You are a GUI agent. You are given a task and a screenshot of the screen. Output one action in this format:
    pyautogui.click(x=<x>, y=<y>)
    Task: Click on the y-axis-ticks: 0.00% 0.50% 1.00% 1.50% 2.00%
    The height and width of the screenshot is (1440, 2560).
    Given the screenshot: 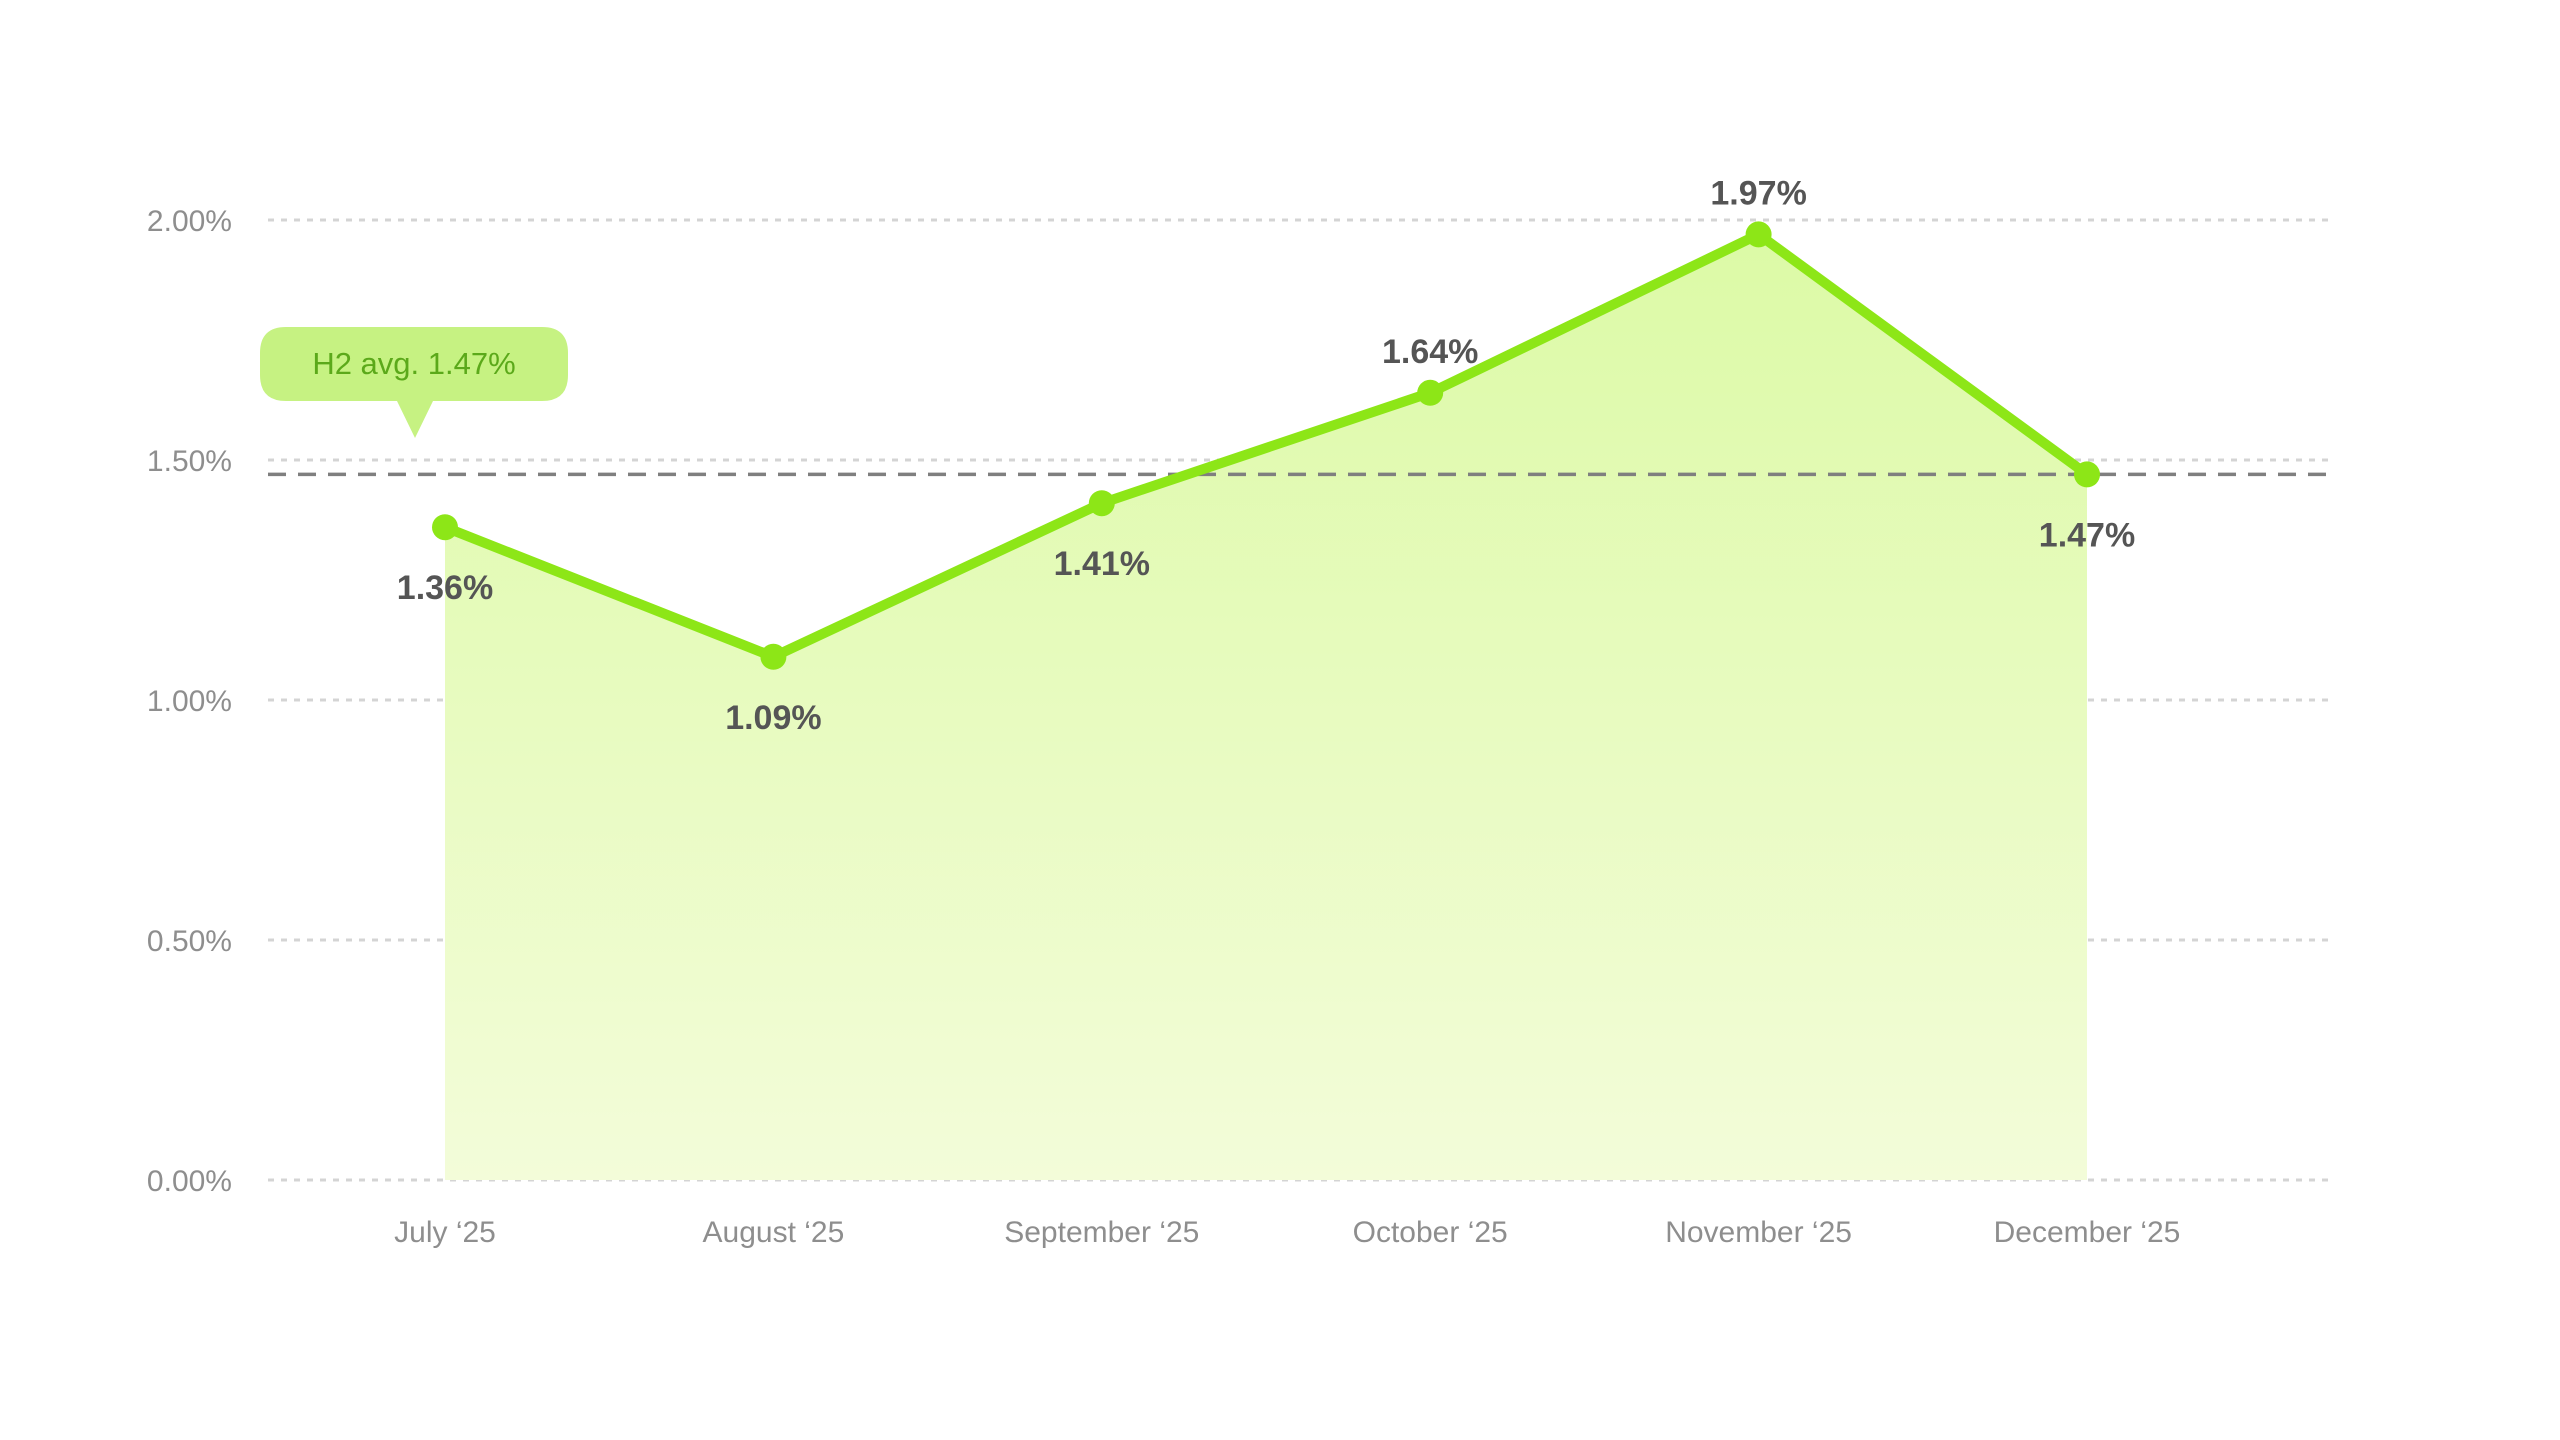 What is the action you would take?
    pyautogui.click(x=189, y=701)
    